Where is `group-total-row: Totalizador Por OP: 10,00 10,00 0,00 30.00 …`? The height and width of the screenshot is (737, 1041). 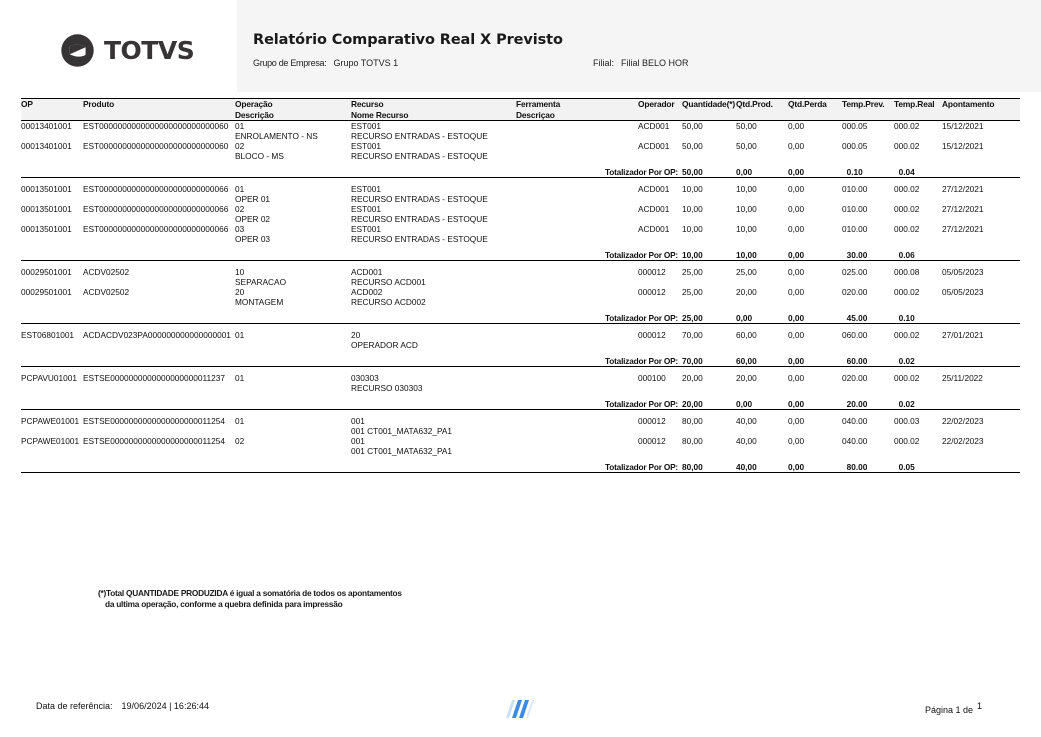
group-total-row: Totalizador Por OP: 10,00 10,00 0,00 30.00 … is located at coordinates (520, 255).